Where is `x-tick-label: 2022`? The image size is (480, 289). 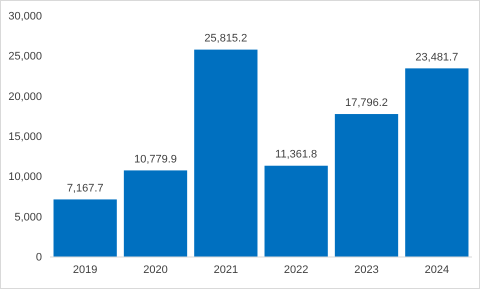
x-tick-label: 2022 is located at coordinates (296, 270).